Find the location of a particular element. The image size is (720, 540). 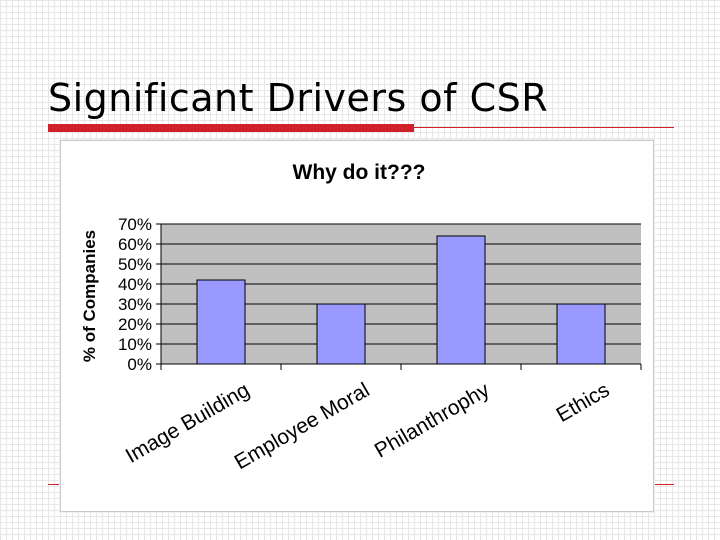

title-underline-bar is located at coordinates (231, 128).